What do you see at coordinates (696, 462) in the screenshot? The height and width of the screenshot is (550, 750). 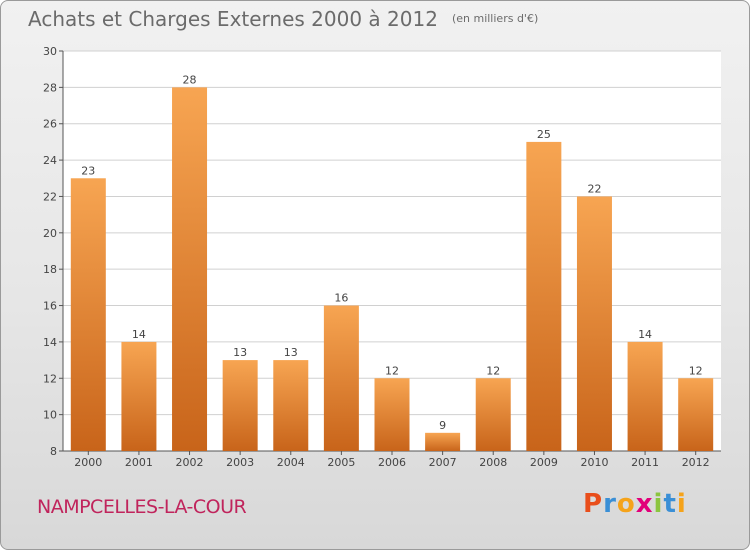 I see `x-tick-label: 2012` at bounding box center [696, 462].